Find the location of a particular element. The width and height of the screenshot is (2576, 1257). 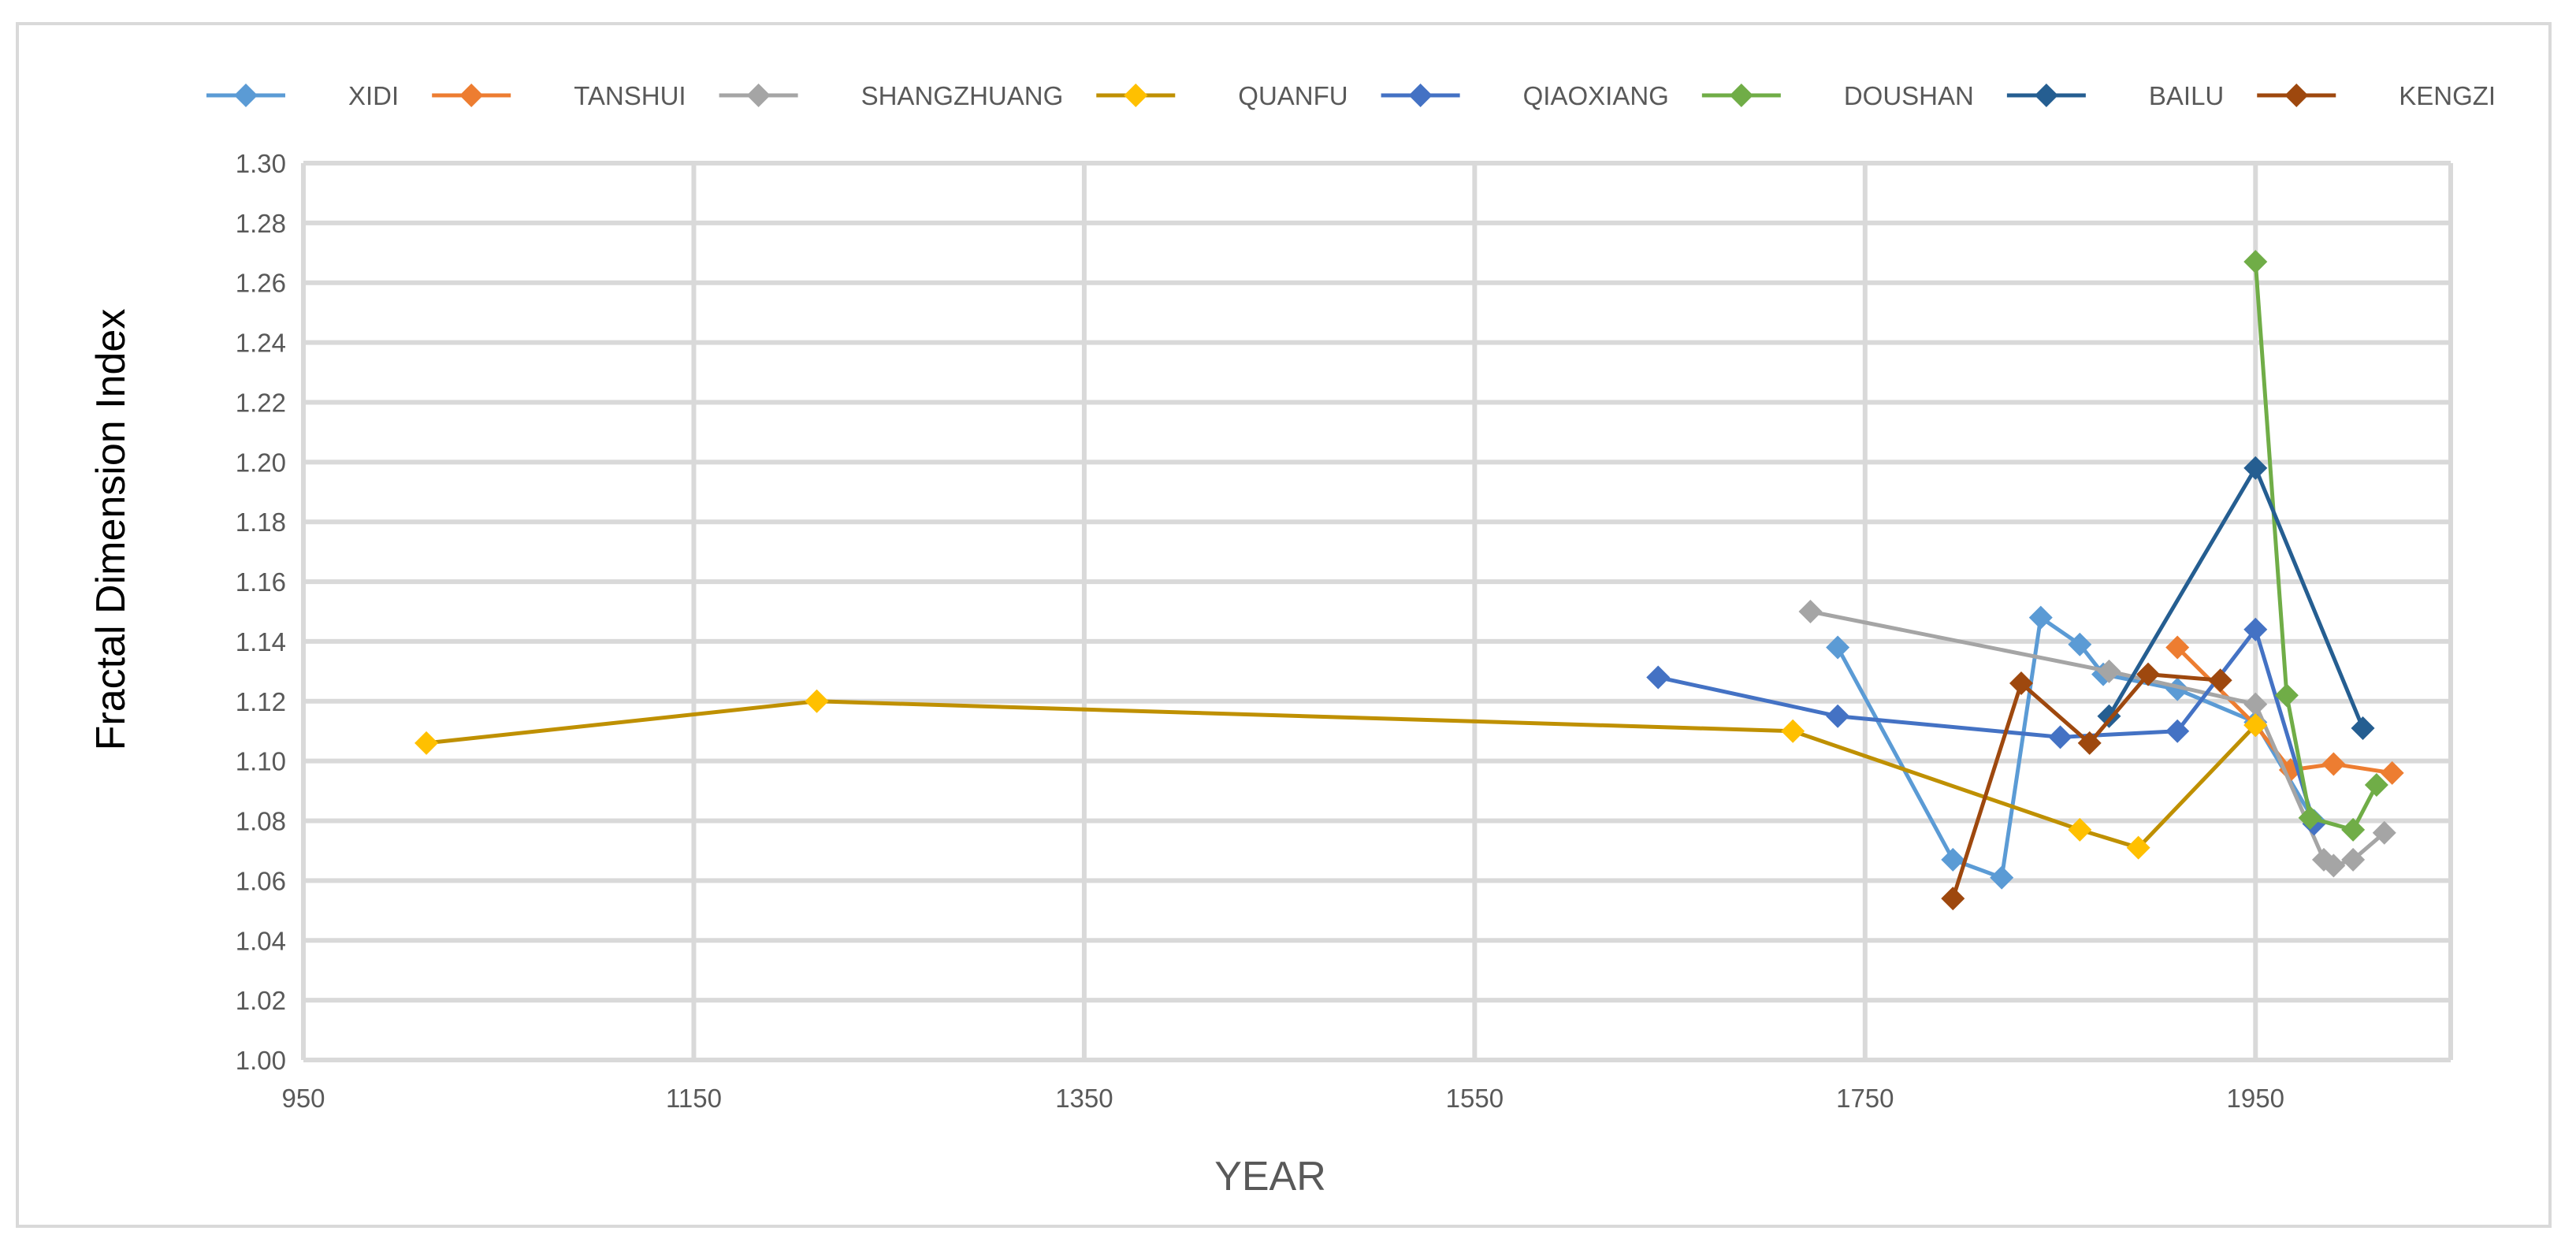

y-tick-label: 1.18 is located at coordinates (261, 522).